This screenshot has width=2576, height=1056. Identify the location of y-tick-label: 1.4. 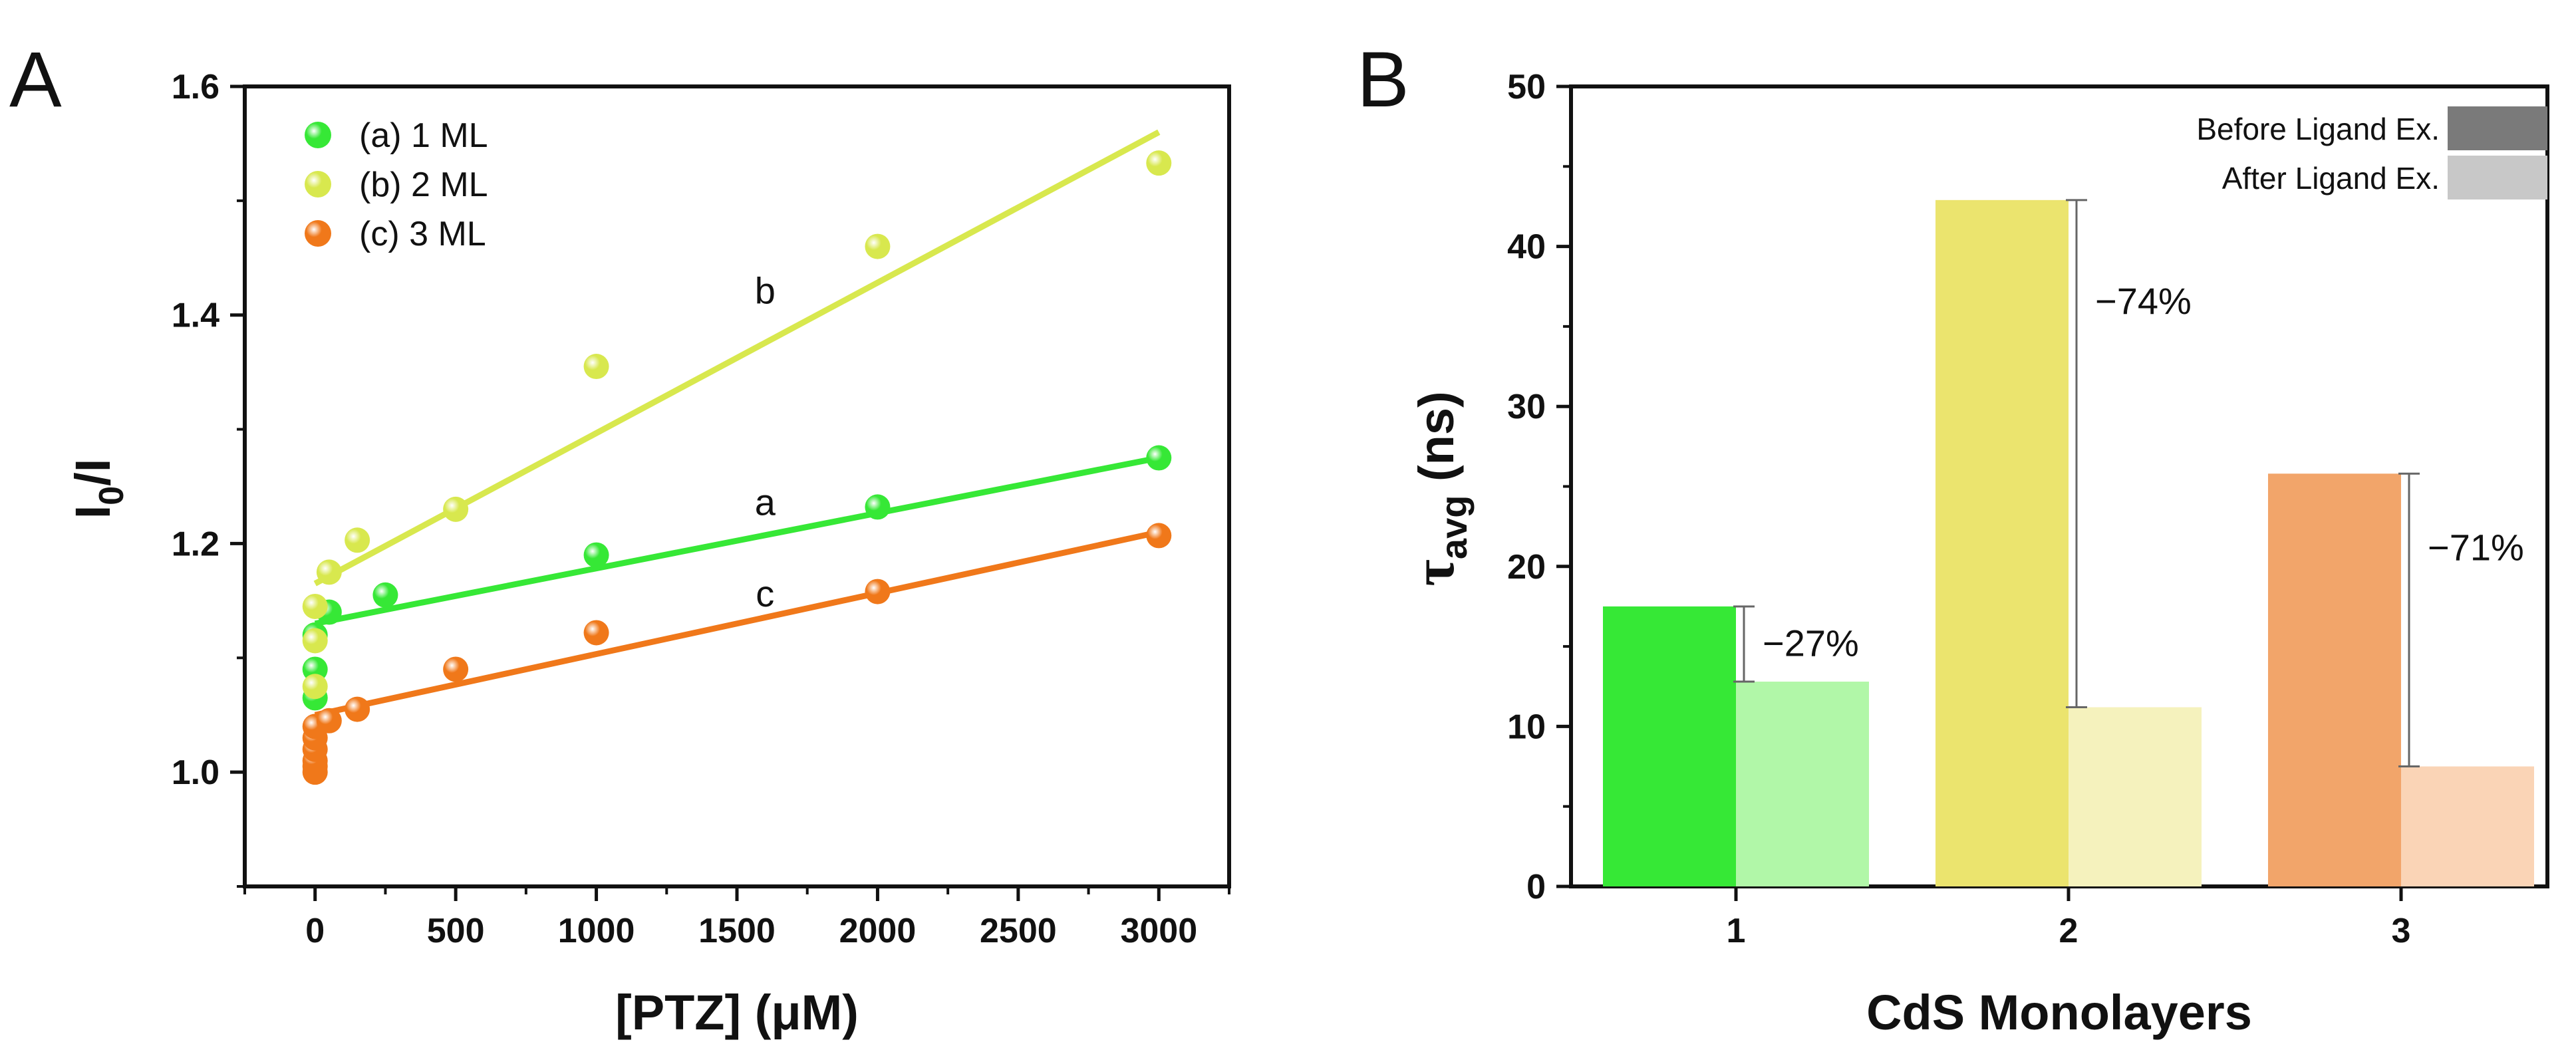
(195, 316).